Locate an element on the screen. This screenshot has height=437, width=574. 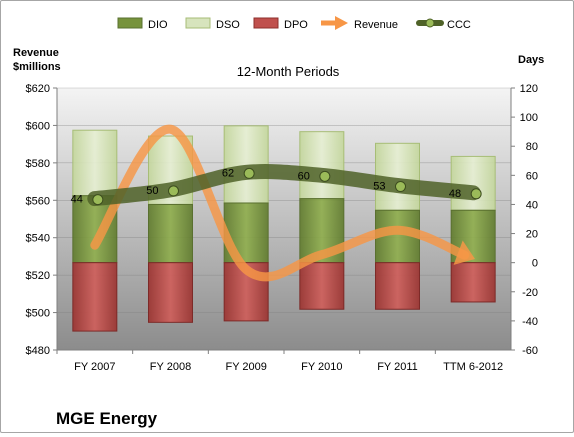
legend-item-dio: DIO is located at coordinates (143, 24).